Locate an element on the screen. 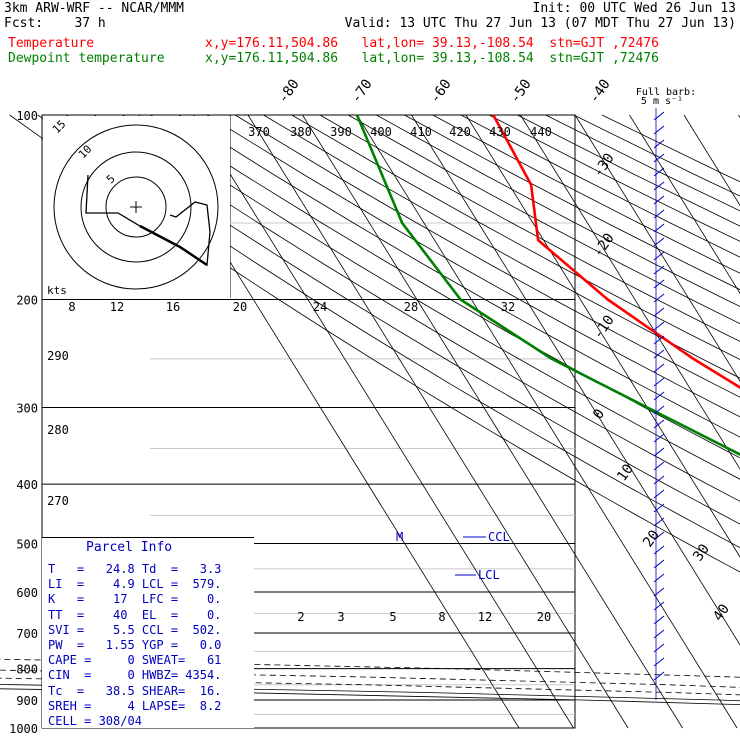 The width and height of the screenshot is (740, 740). parcel-info-row: CIN = 0 HWBZ= 4354. is located at coordinates (134, 675).